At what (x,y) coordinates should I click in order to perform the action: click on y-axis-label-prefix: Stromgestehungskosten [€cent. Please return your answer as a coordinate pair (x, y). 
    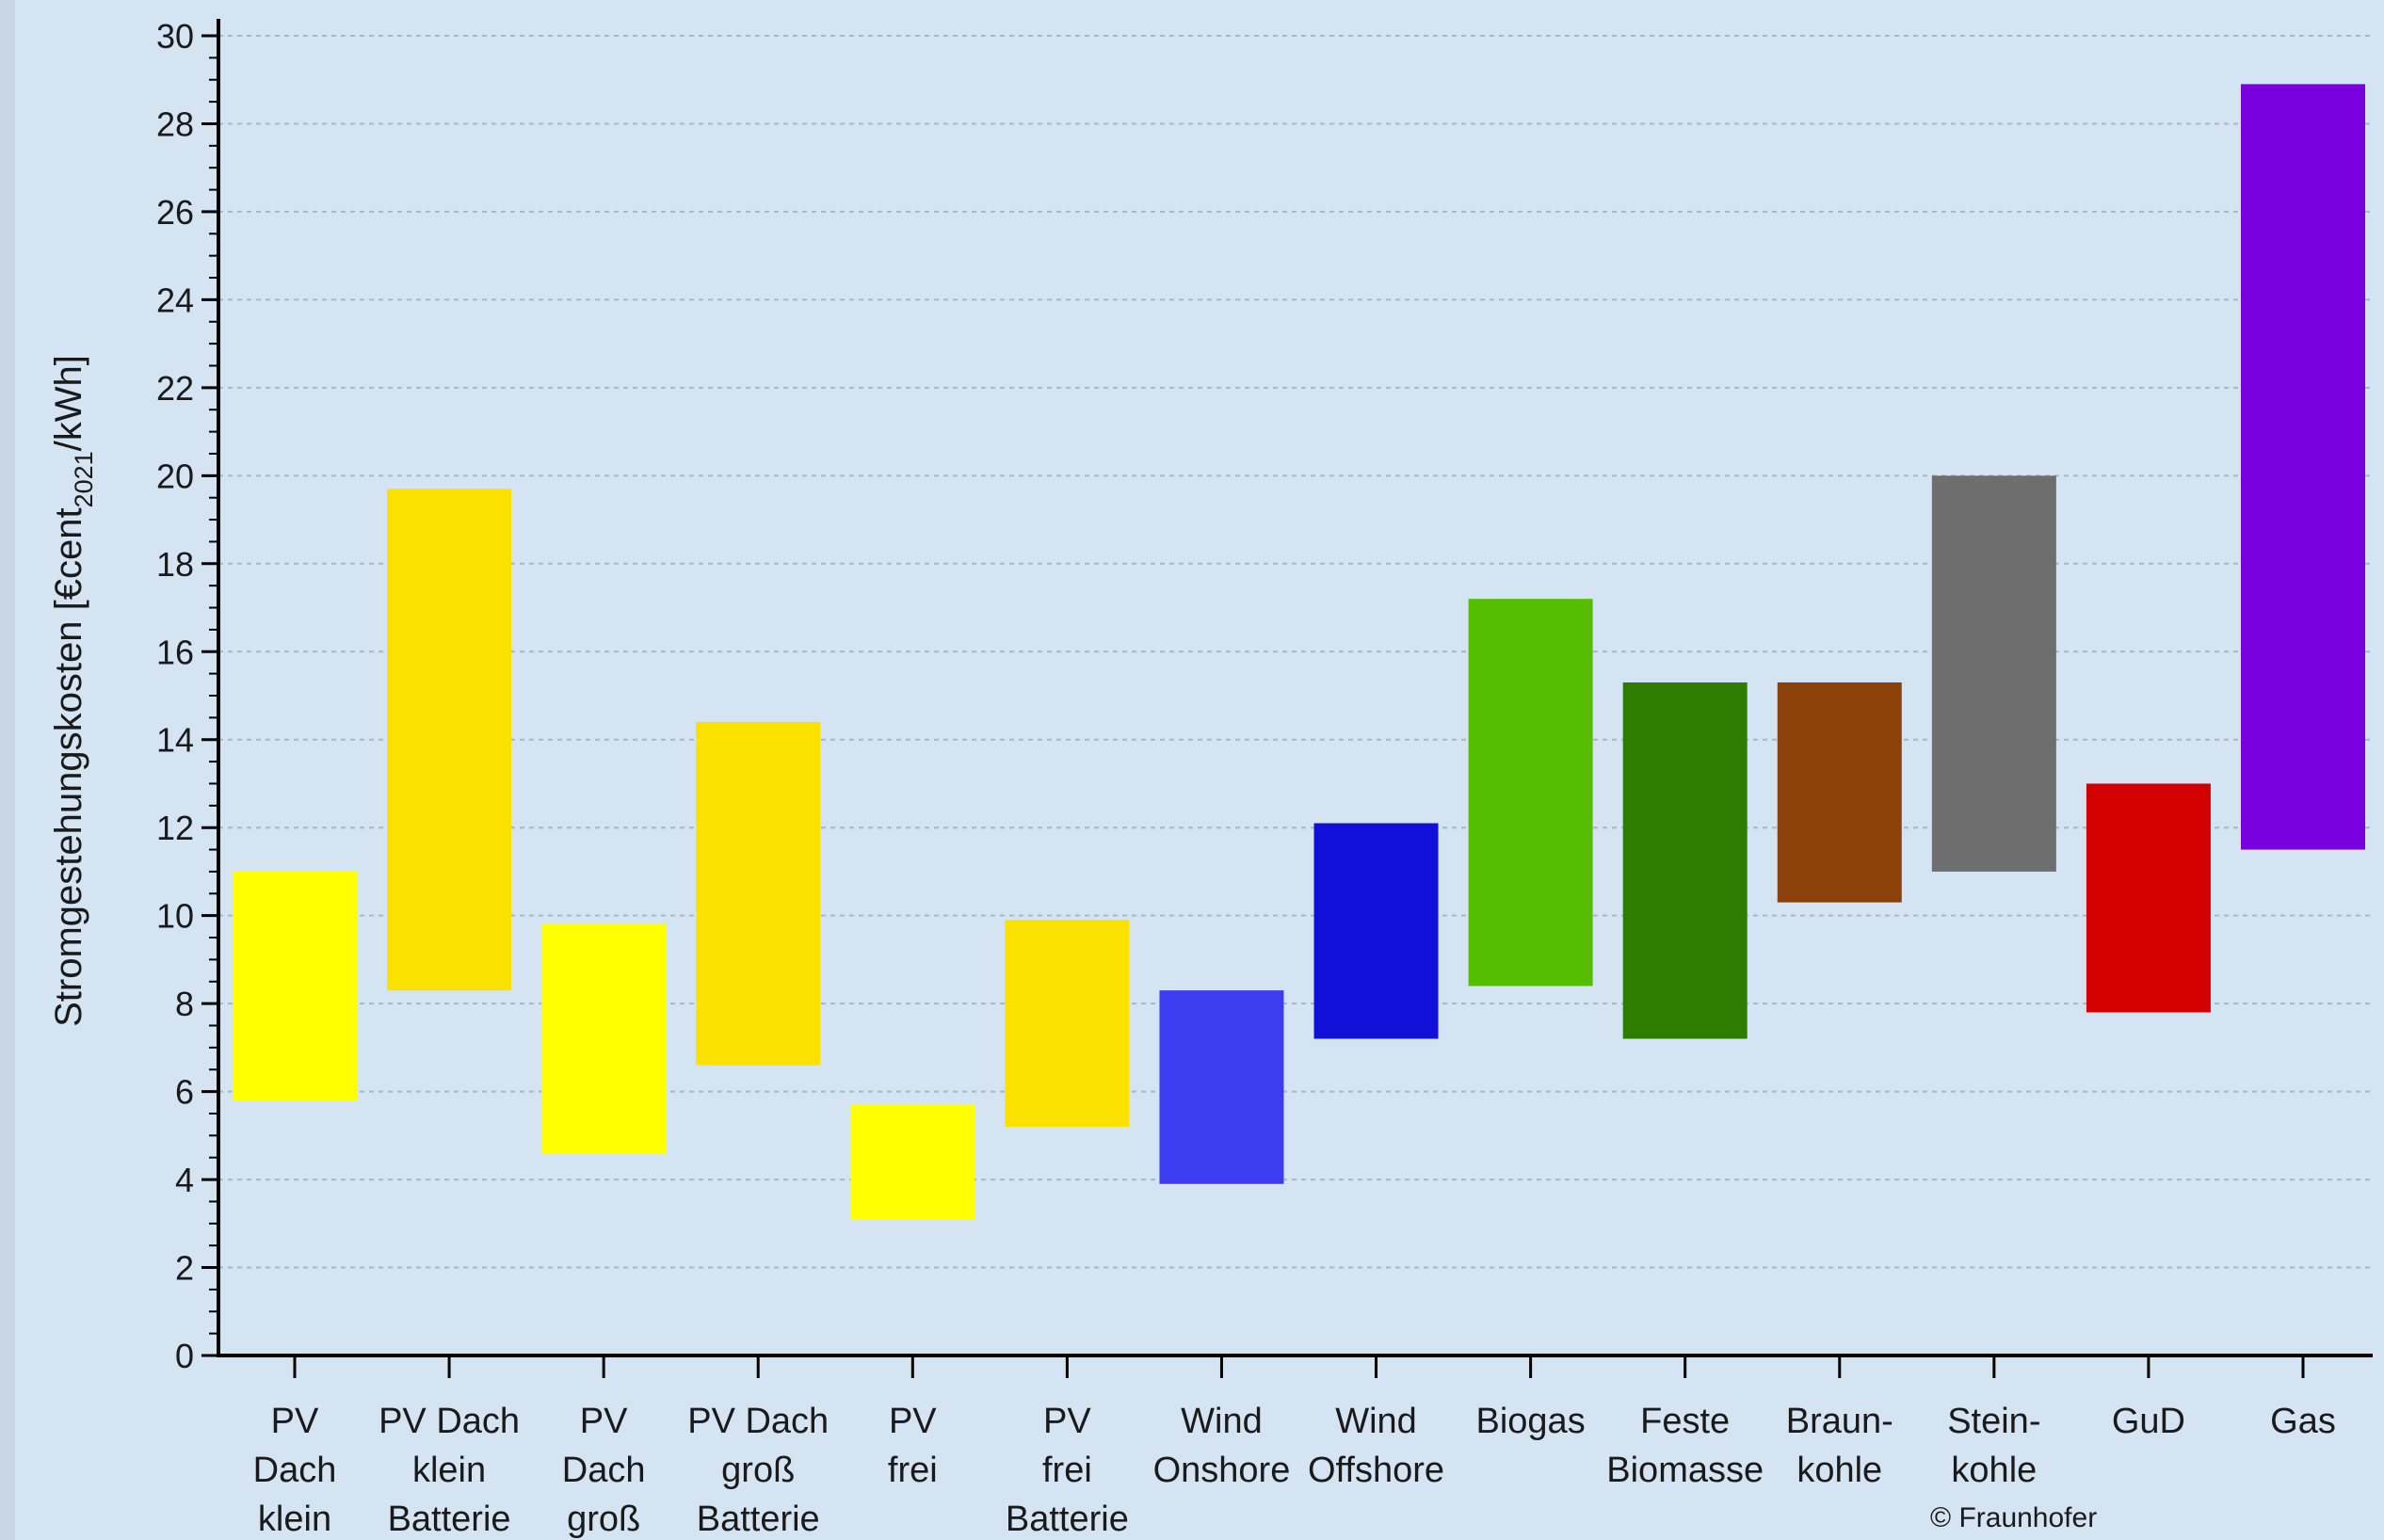
    Looking at the image, I should click on (69, 766).